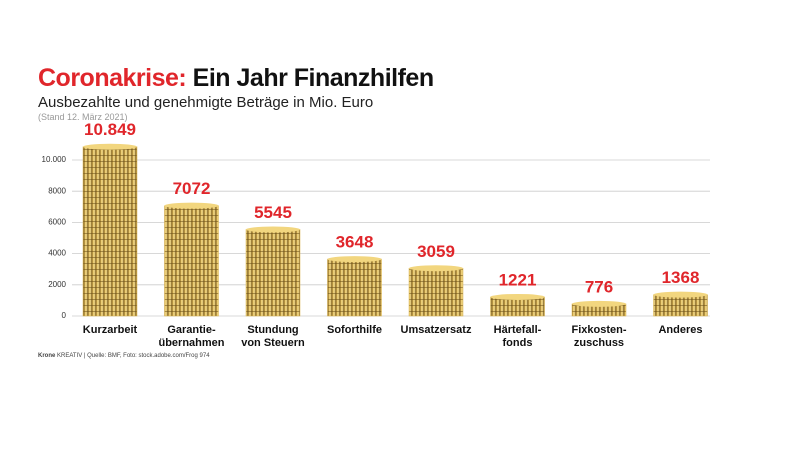 Image resolution: width=800 pixels, height=452 pixels. Describe the element at coordinates (191, 336) in the screenshot. I see `x-tick-label: Garantie- übernahmen` at that location.